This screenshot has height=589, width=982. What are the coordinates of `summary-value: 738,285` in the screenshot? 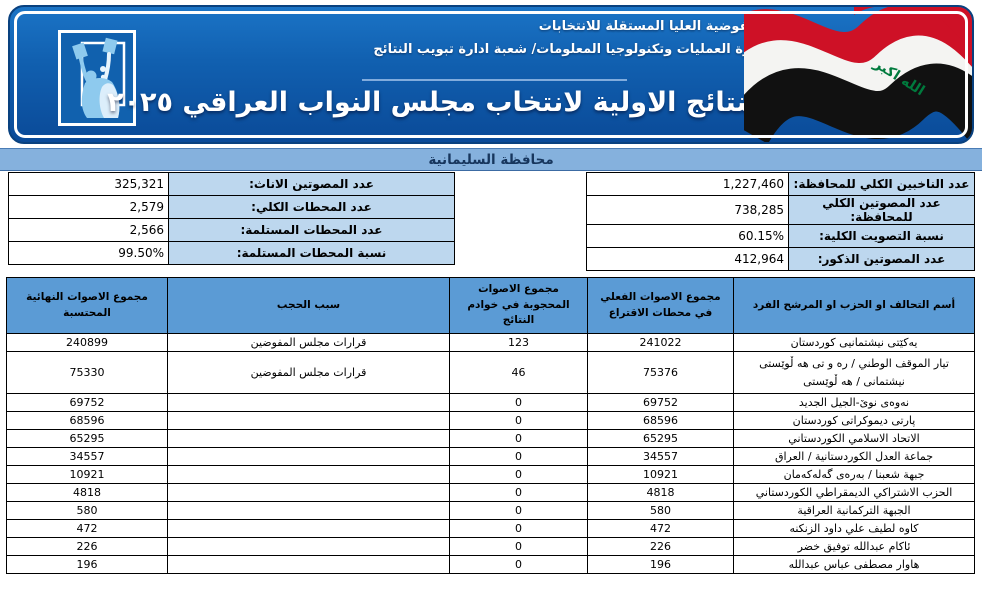 It's located at (687, 210).